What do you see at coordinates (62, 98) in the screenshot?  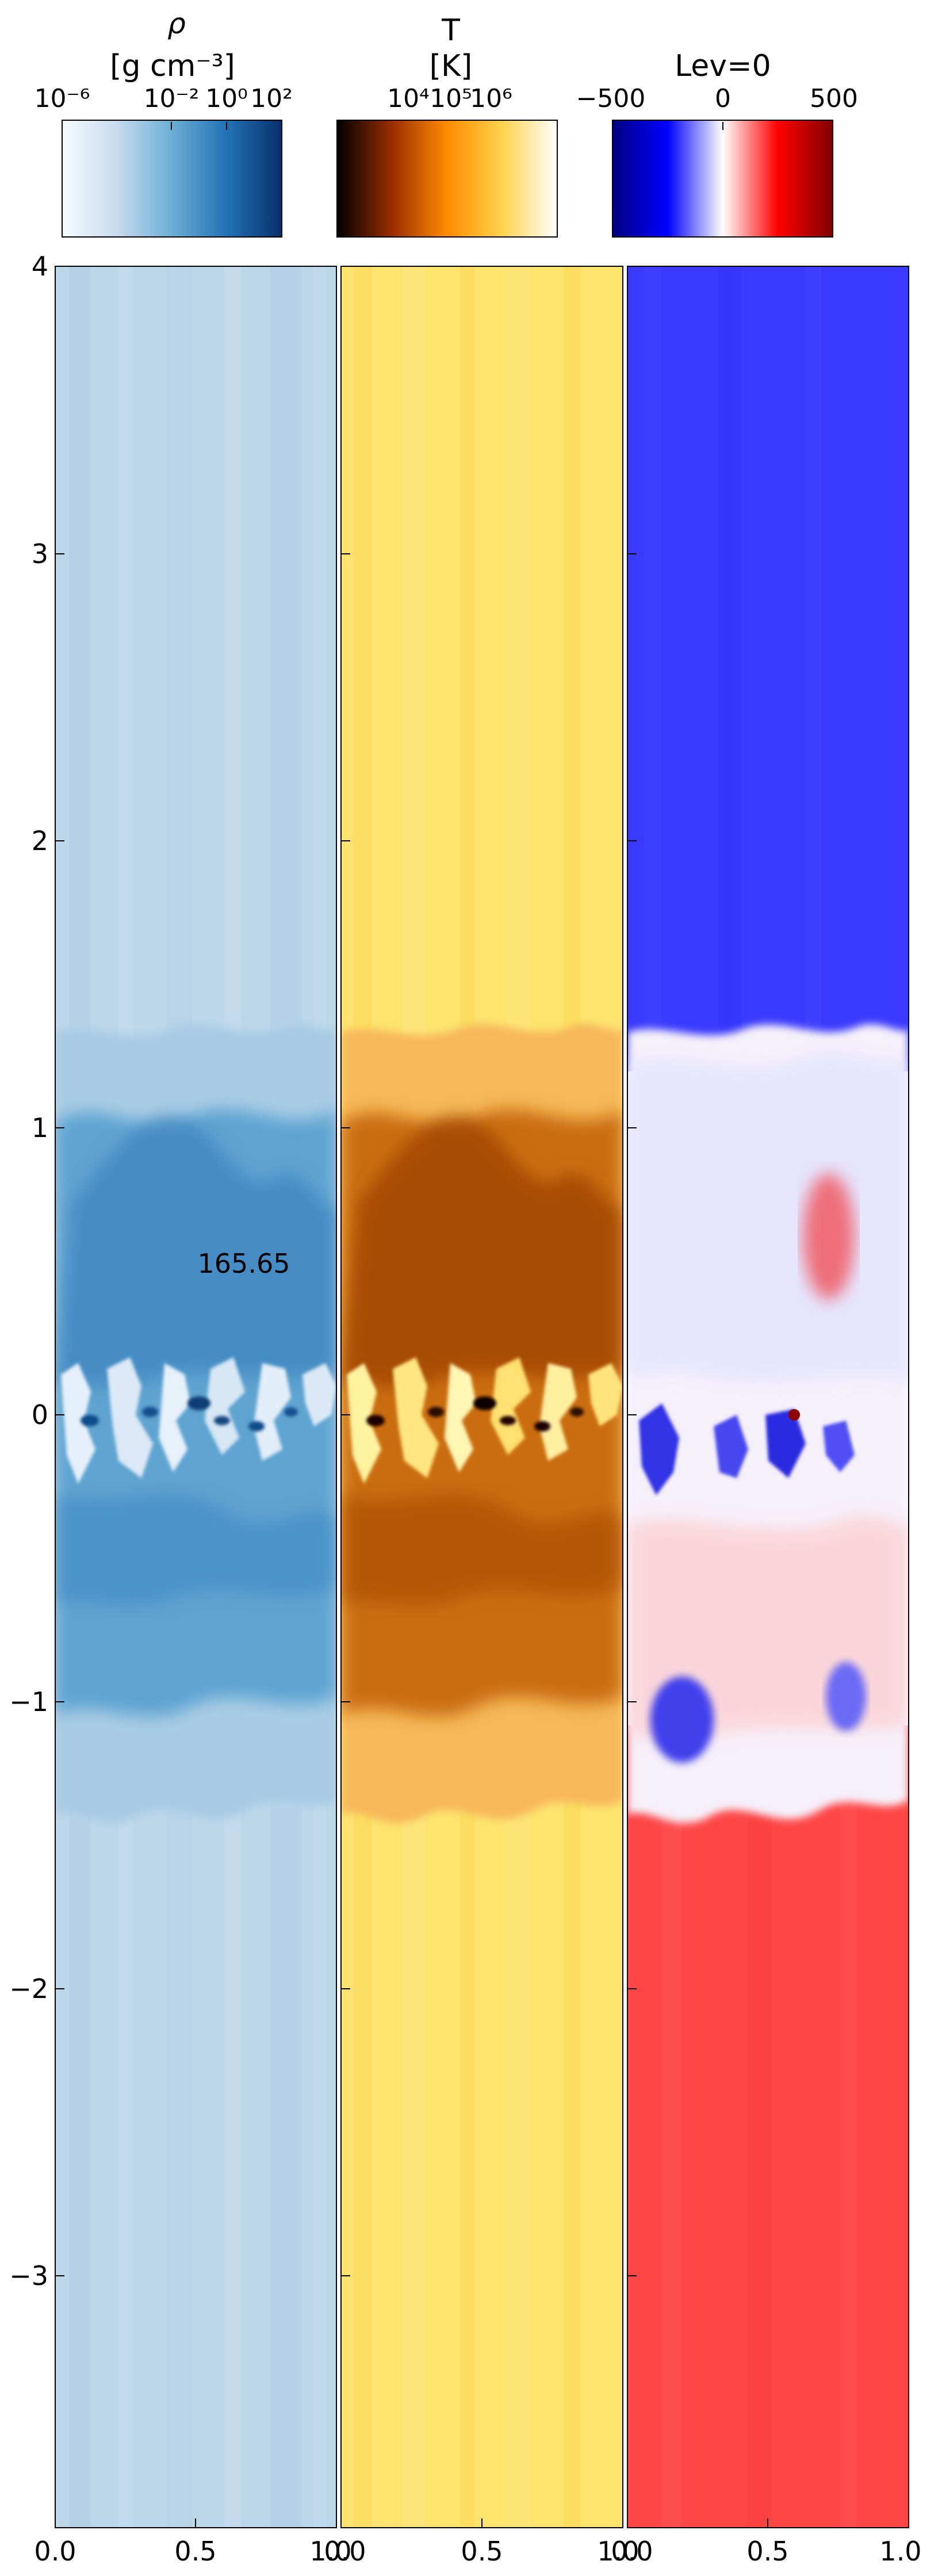 I see `colorbar-rho-tick-label: 10⁻⁶` at bounding box center [62, 98].